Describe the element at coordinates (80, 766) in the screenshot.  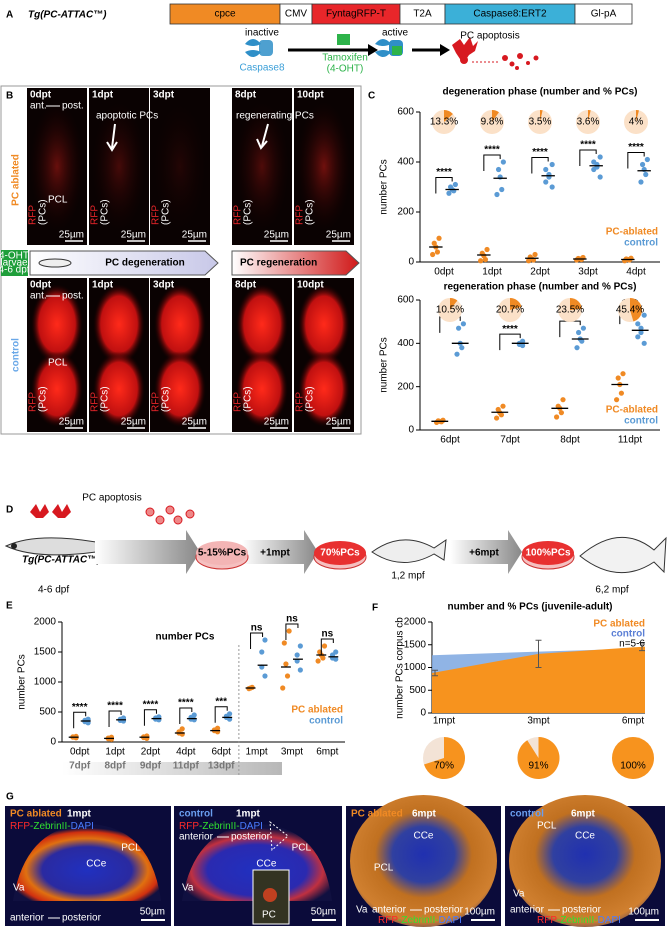
I see `age-label: 7dpf` at that location.